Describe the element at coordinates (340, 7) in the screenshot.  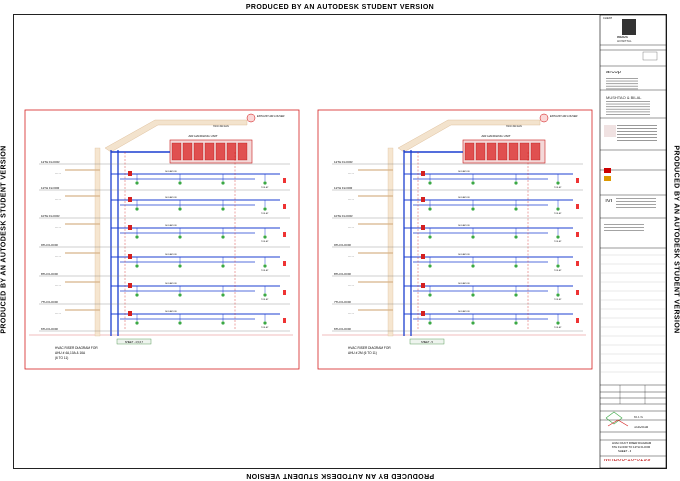
I see `watermark-top: PRODUCED BY AN AUTODESK STUDENT VERSION` at that location.